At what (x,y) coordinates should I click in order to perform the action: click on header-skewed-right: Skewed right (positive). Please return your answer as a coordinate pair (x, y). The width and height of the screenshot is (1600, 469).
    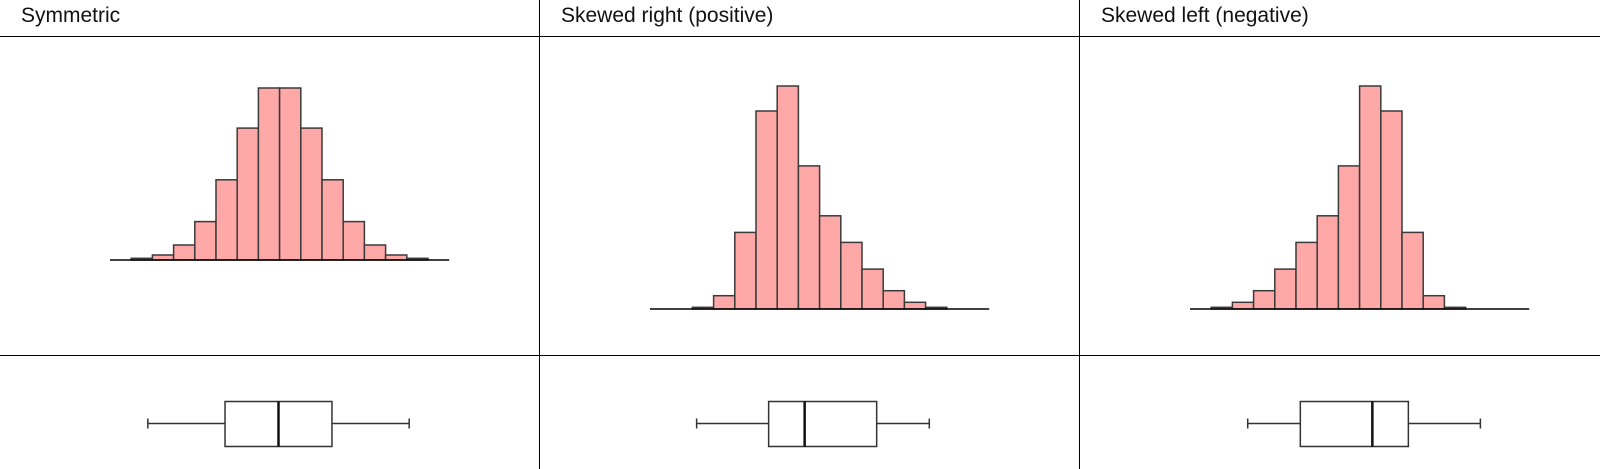
    Looking at the image, I should click on (667, 15).